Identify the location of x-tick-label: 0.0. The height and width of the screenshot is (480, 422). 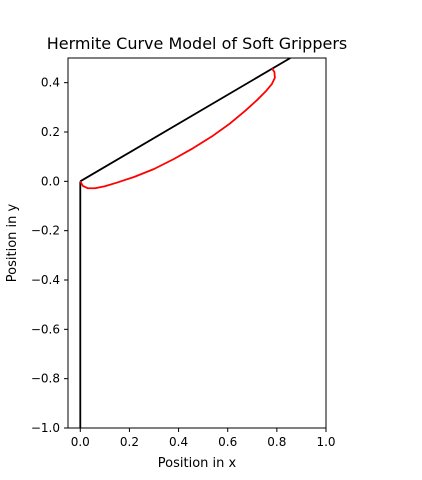
(80, 442).